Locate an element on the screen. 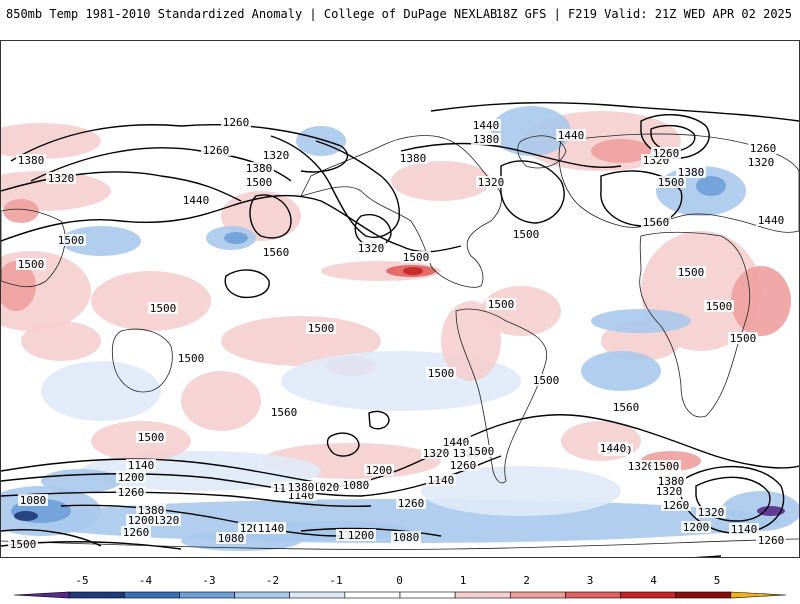 The width and height of the screenshot is (800, 604). legend-tick-label: -1 is located at coordinates (335, 580).